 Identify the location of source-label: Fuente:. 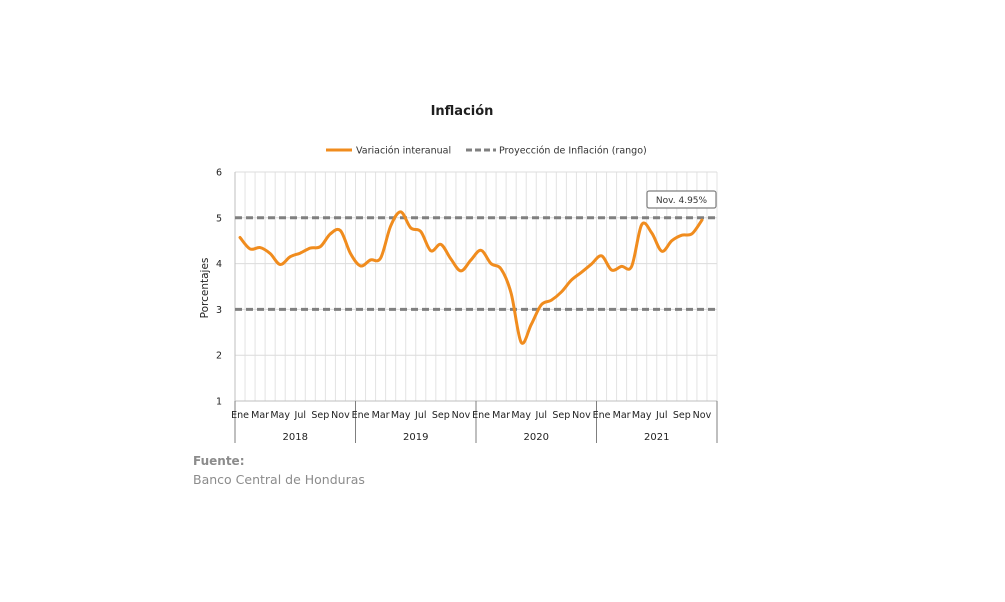
(219, 461).